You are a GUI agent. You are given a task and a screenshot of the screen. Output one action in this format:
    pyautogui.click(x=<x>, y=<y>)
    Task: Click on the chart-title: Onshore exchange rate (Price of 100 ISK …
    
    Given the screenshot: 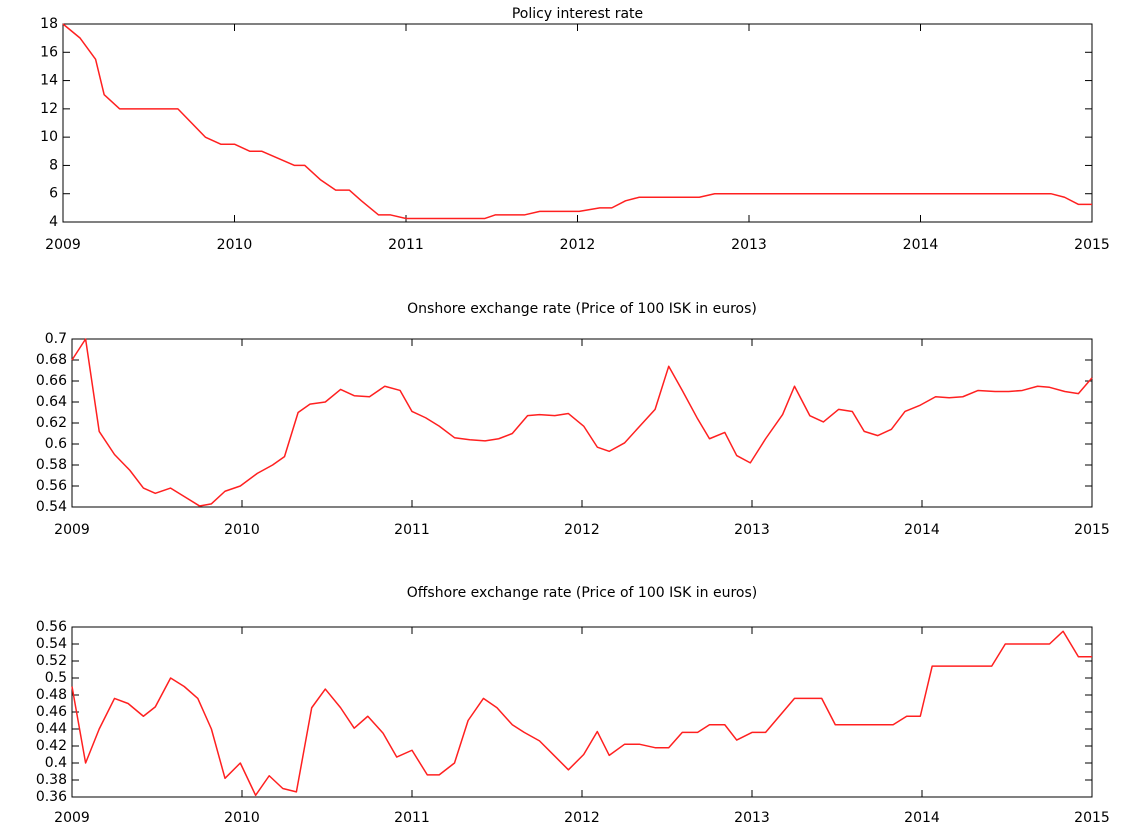 What is the action you would take?
    pyautogui.click(x=582, y=309)
    